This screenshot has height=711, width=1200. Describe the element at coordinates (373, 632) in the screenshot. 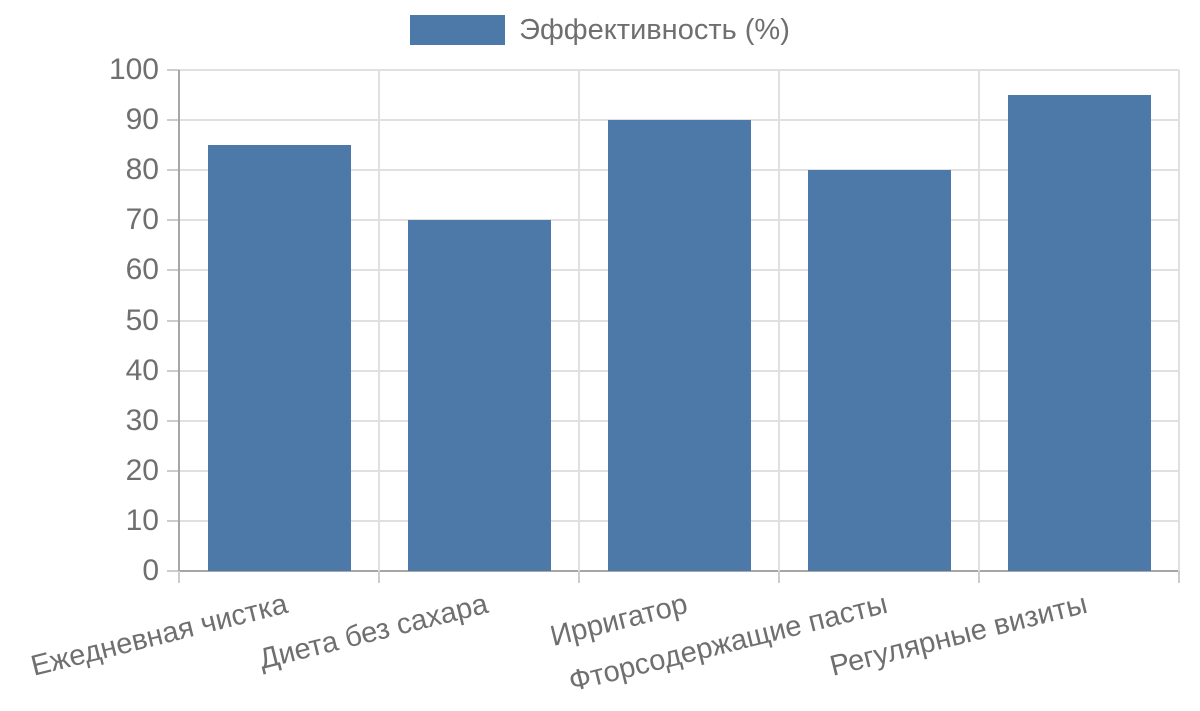

I see `x-tick-label: Диета без сахара` at that location.